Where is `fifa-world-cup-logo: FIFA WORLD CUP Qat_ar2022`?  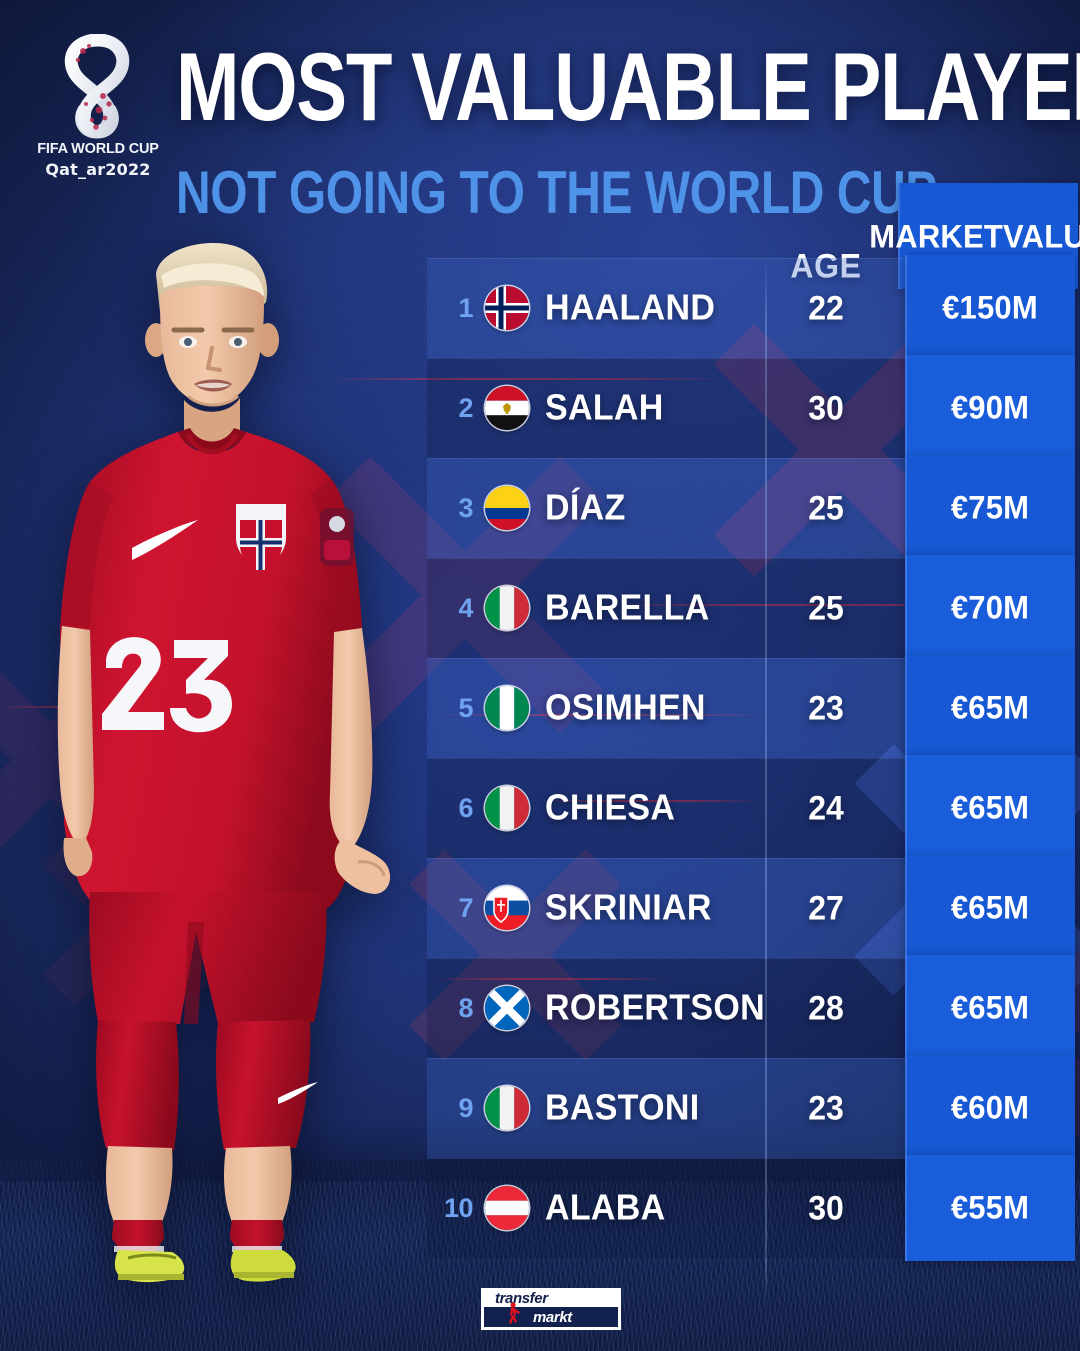
fifa-world-cup-logo: FIFA WORLD CUP Qat_ar2022 is located at coordinates (98, 106).